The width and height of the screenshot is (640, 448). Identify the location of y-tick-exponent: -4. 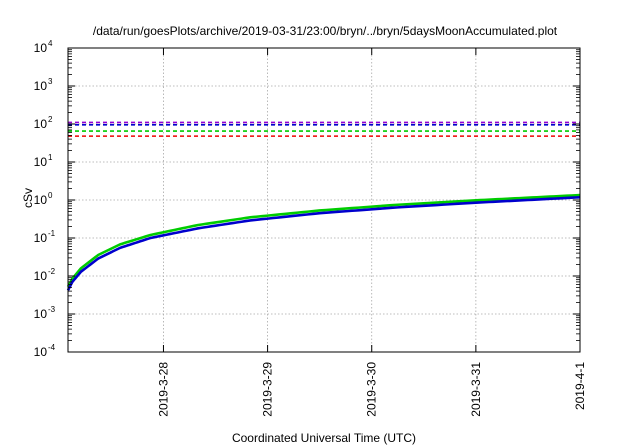
(52, 347).